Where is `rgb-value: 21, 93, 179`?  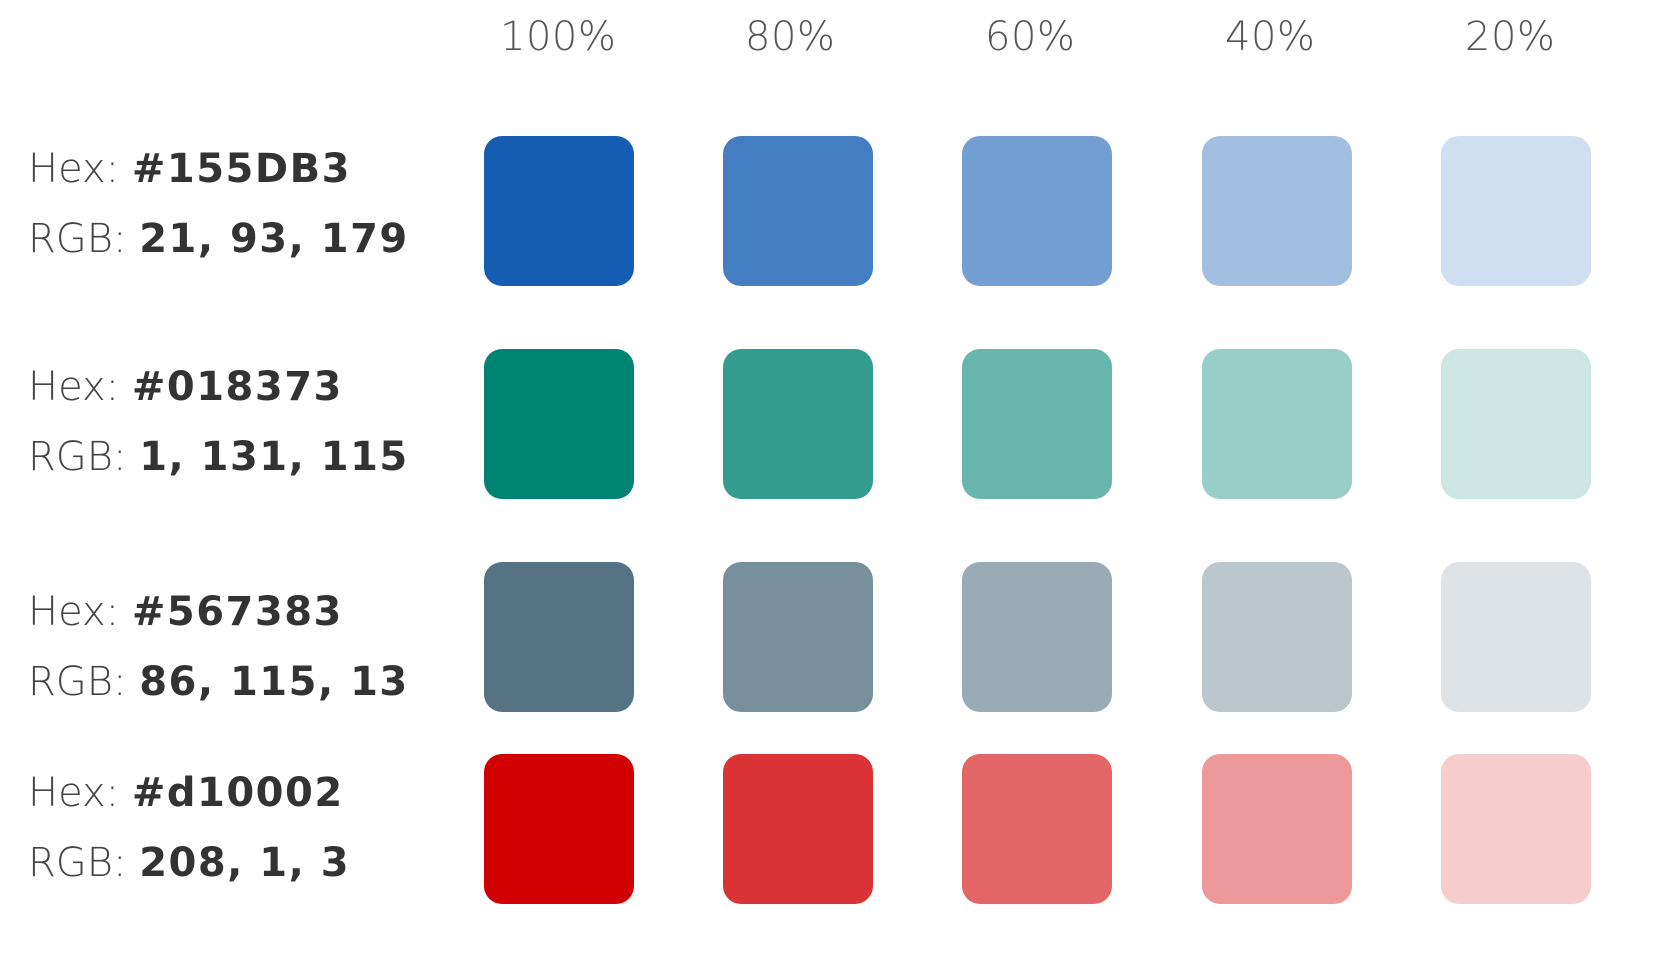 rgb-value: 21, 93, 179 is located at coordinates (274, 239).